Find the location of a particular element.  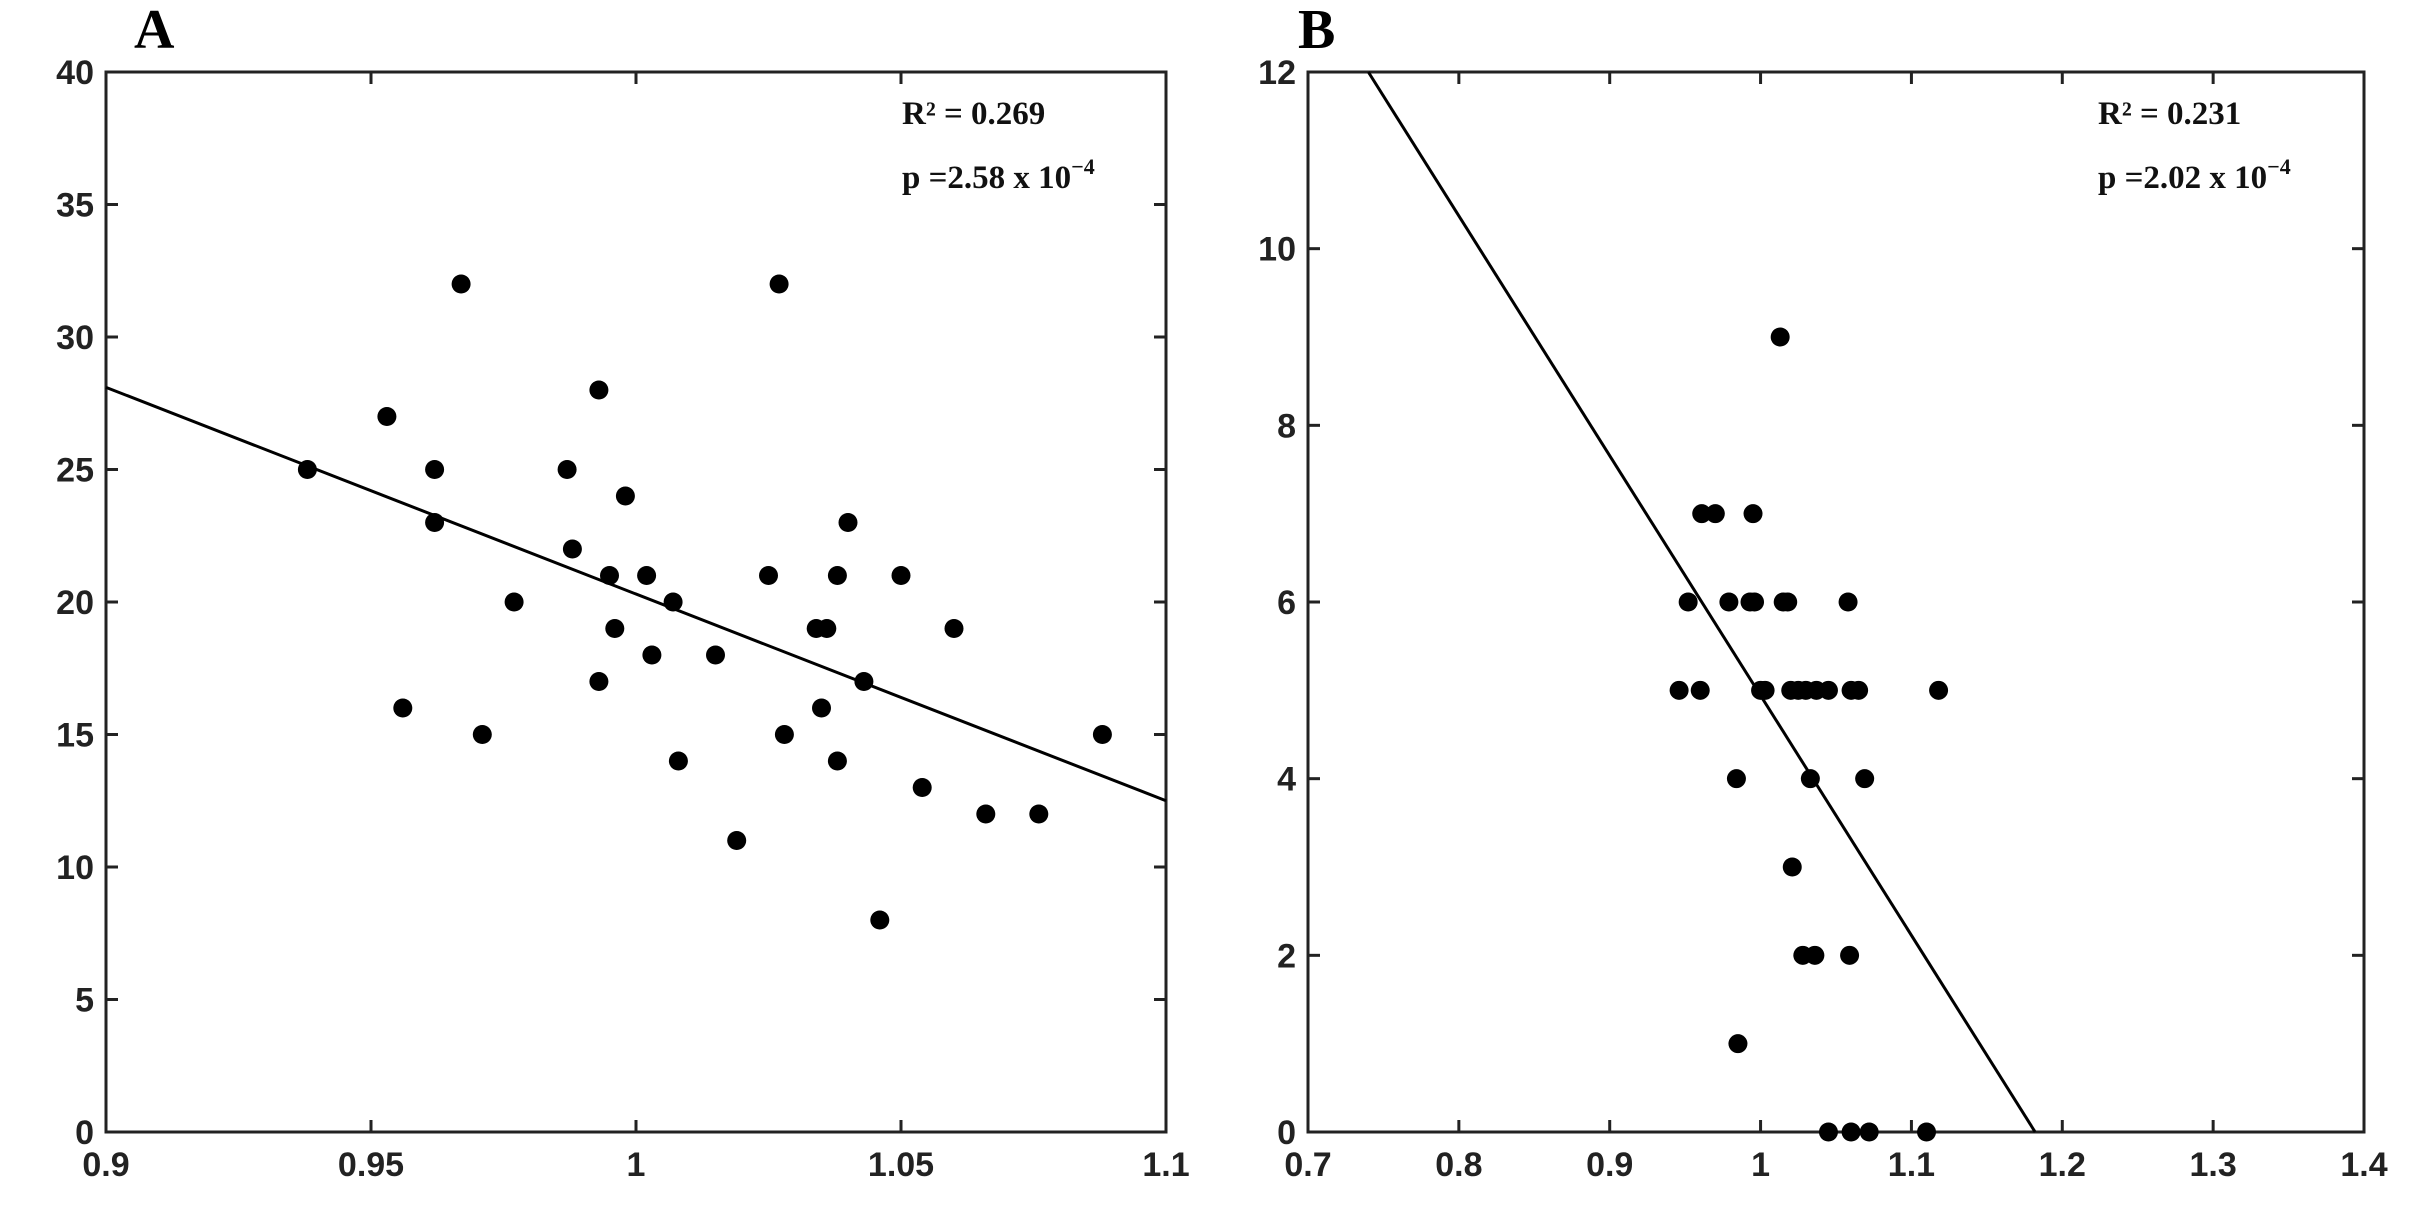

panel-b-xtick-label: 0.8 is located at coordinates (1458, 1165).